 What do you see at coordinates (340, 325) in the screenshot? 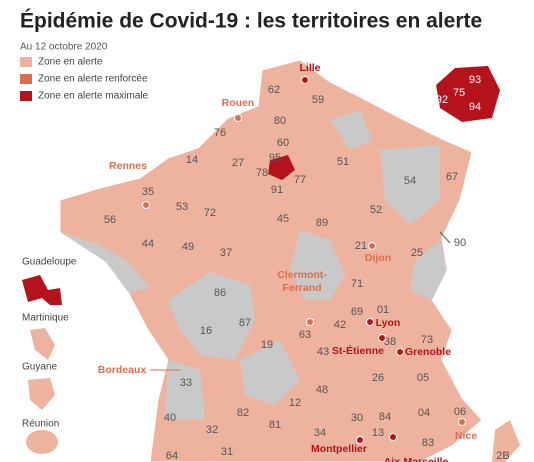
I see `department-code: 42` at bounding box center [340, 325].